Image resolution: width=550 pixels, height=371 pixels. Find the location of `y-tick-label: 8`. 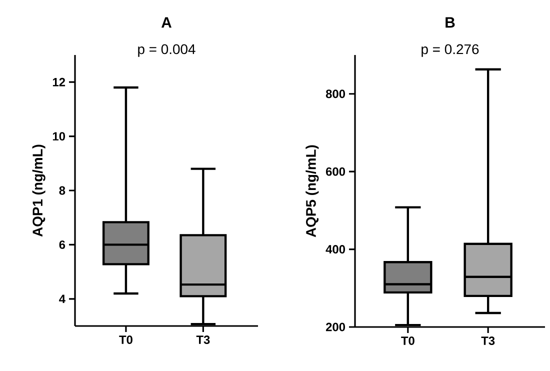

y-tick-label: 8 is located at coordinates (62, 190).